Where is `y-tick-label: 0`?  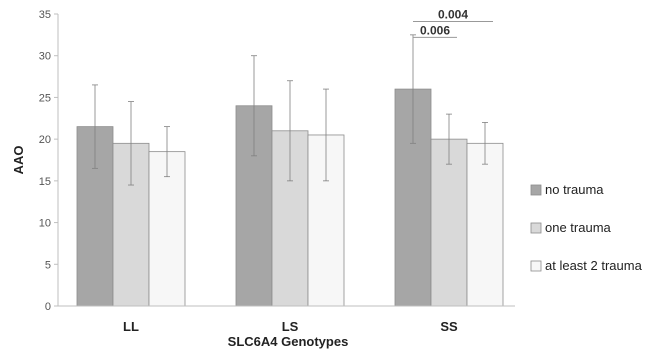
y-tick-label: 0 is located at coordinates (48, 307).